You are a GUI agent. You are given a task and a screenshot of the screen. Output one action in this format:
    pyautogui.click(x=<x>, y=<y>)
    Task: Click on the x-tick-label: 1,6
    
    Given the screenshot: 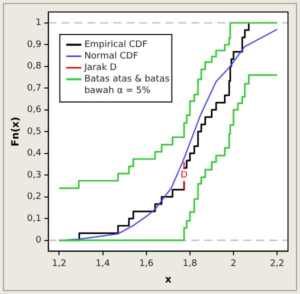 What is the action you would take?
    pyautogui.click(x=146, y=263)
    